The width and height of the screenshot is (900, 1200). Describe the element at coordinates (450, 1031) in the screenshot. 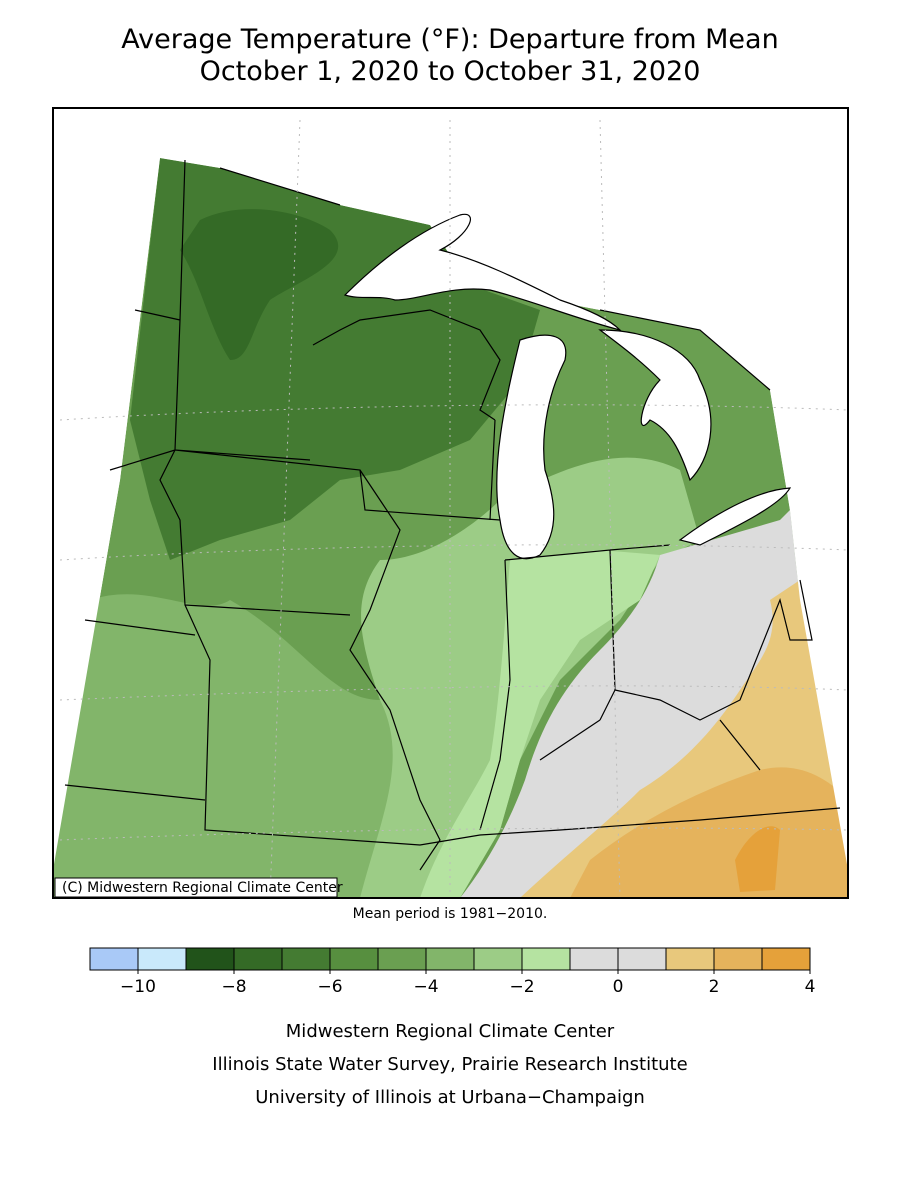

I see `footer-line: Midwestern Regional Climate Center` at that location.